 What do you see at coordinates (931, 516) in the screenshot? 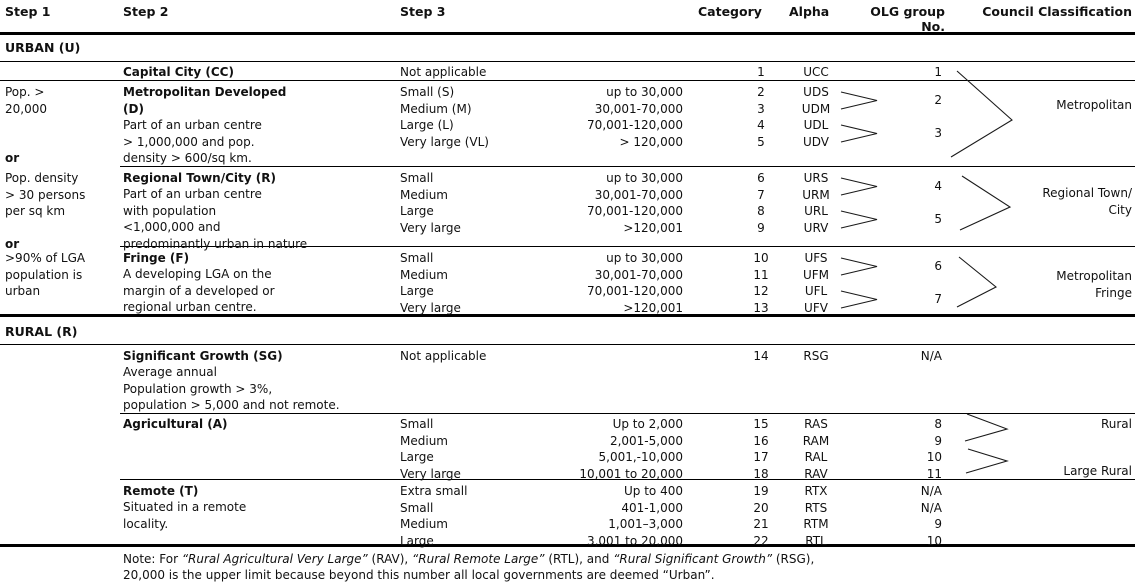
I see `remote-olg-groups: N/A N/A 9 10` at bounding box center [931, 516].